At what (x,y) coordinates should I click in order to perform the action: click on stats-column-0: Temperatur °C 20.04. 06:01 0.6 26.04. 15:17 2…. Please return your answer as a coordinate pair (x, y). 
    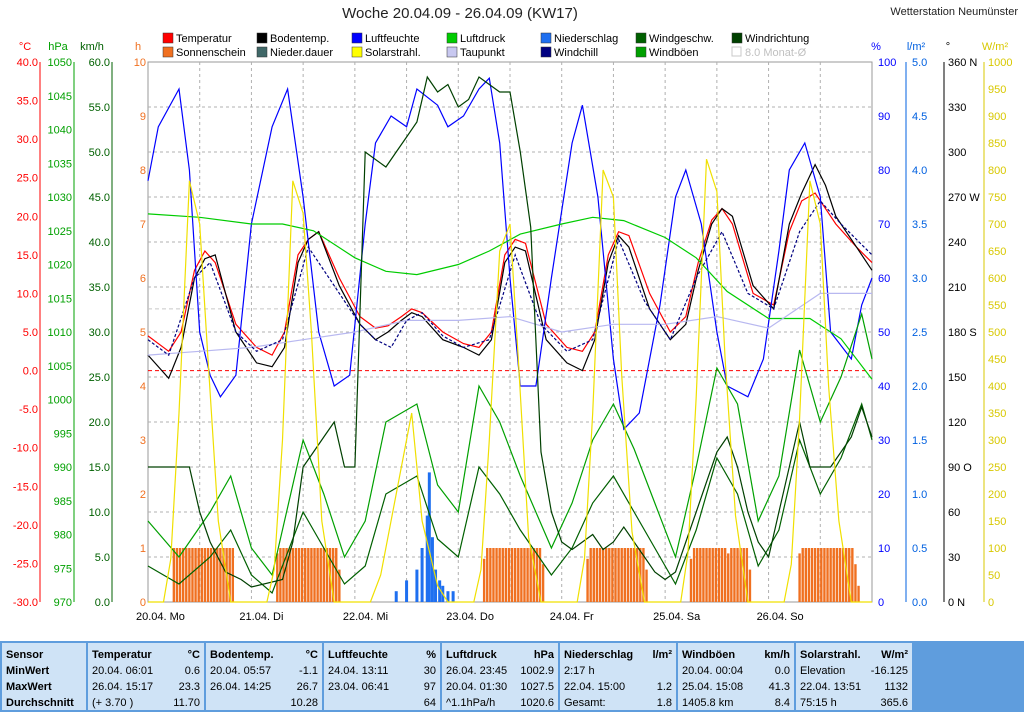
    Looking at the image, I should click on (146, 676).